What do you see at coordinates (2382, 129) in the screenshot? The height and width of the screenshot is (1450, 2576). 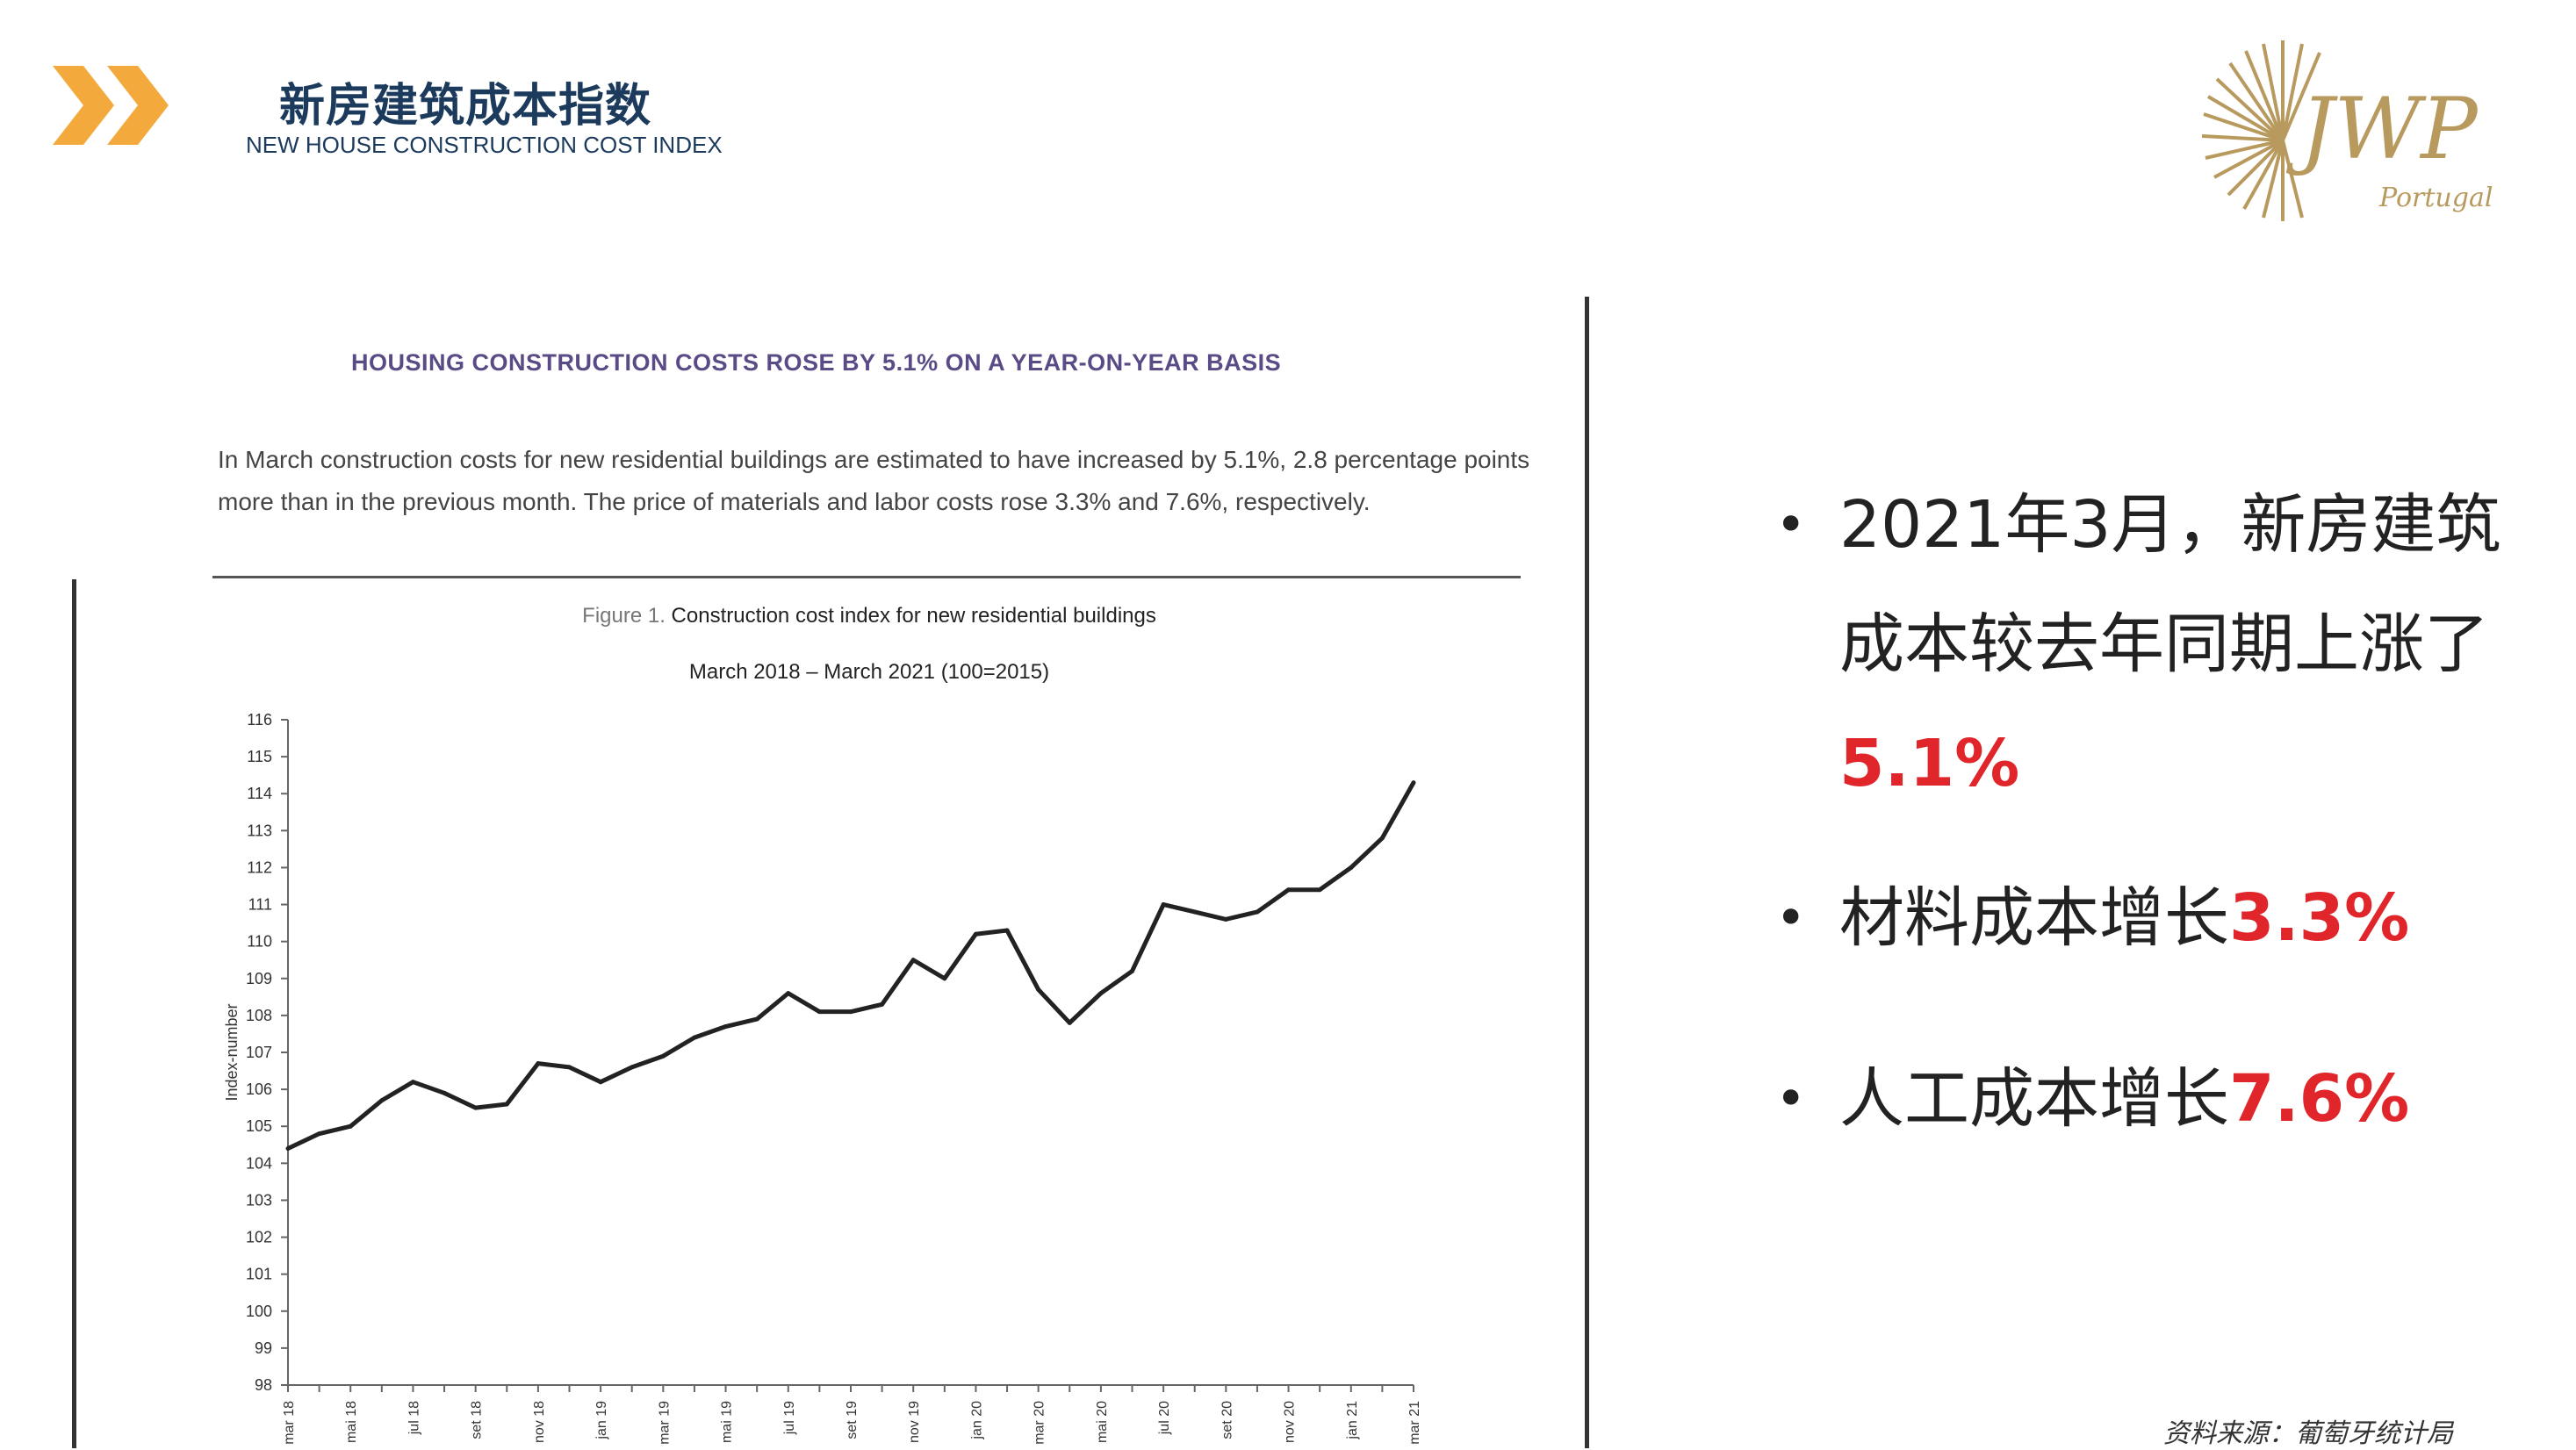 I see `svg-text: JWP` at bounding box center [2382, 129].